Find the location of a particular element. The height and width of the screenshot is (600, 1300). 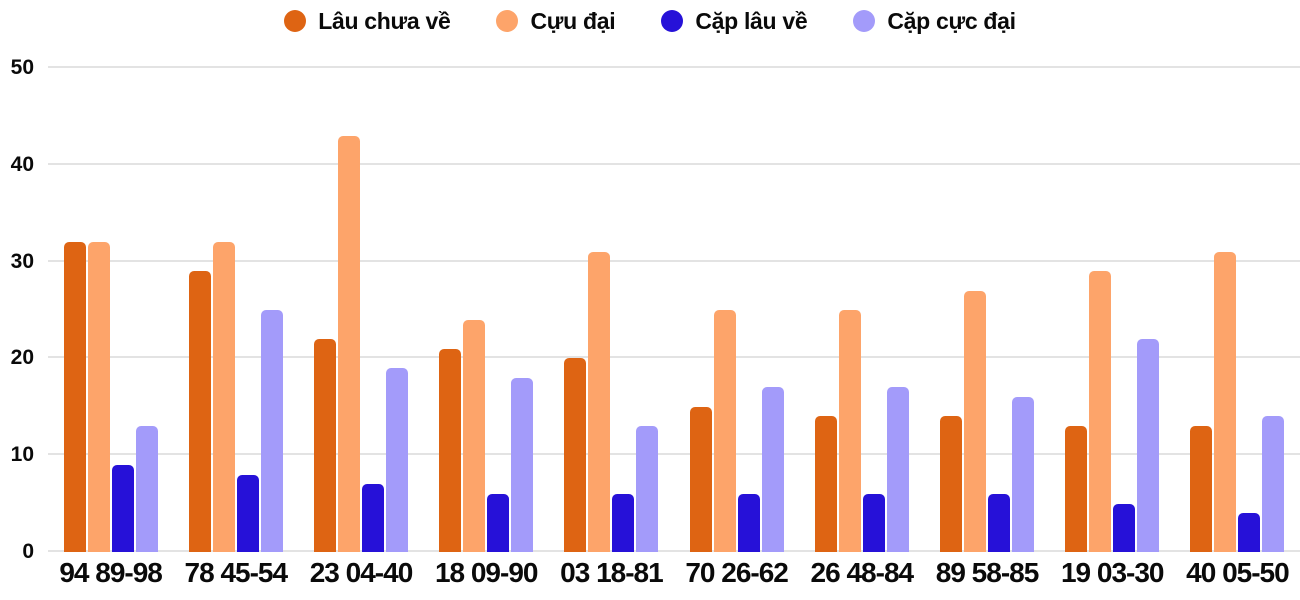

y-axis-tick-label: 30 is located at coordinates (22, 261).